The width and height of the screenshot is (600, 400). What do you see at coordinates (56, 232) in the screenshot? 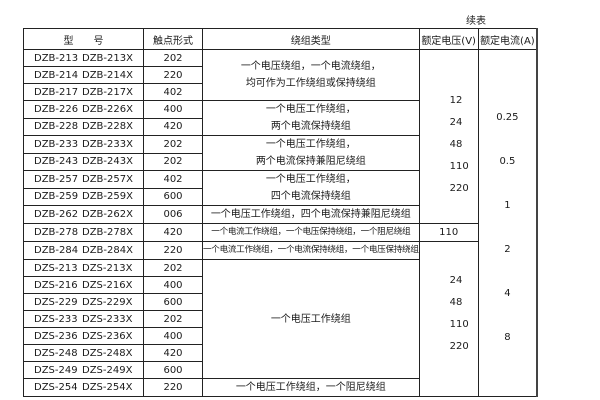
I see `model: DZB-278` at bounding box center [56, 232].